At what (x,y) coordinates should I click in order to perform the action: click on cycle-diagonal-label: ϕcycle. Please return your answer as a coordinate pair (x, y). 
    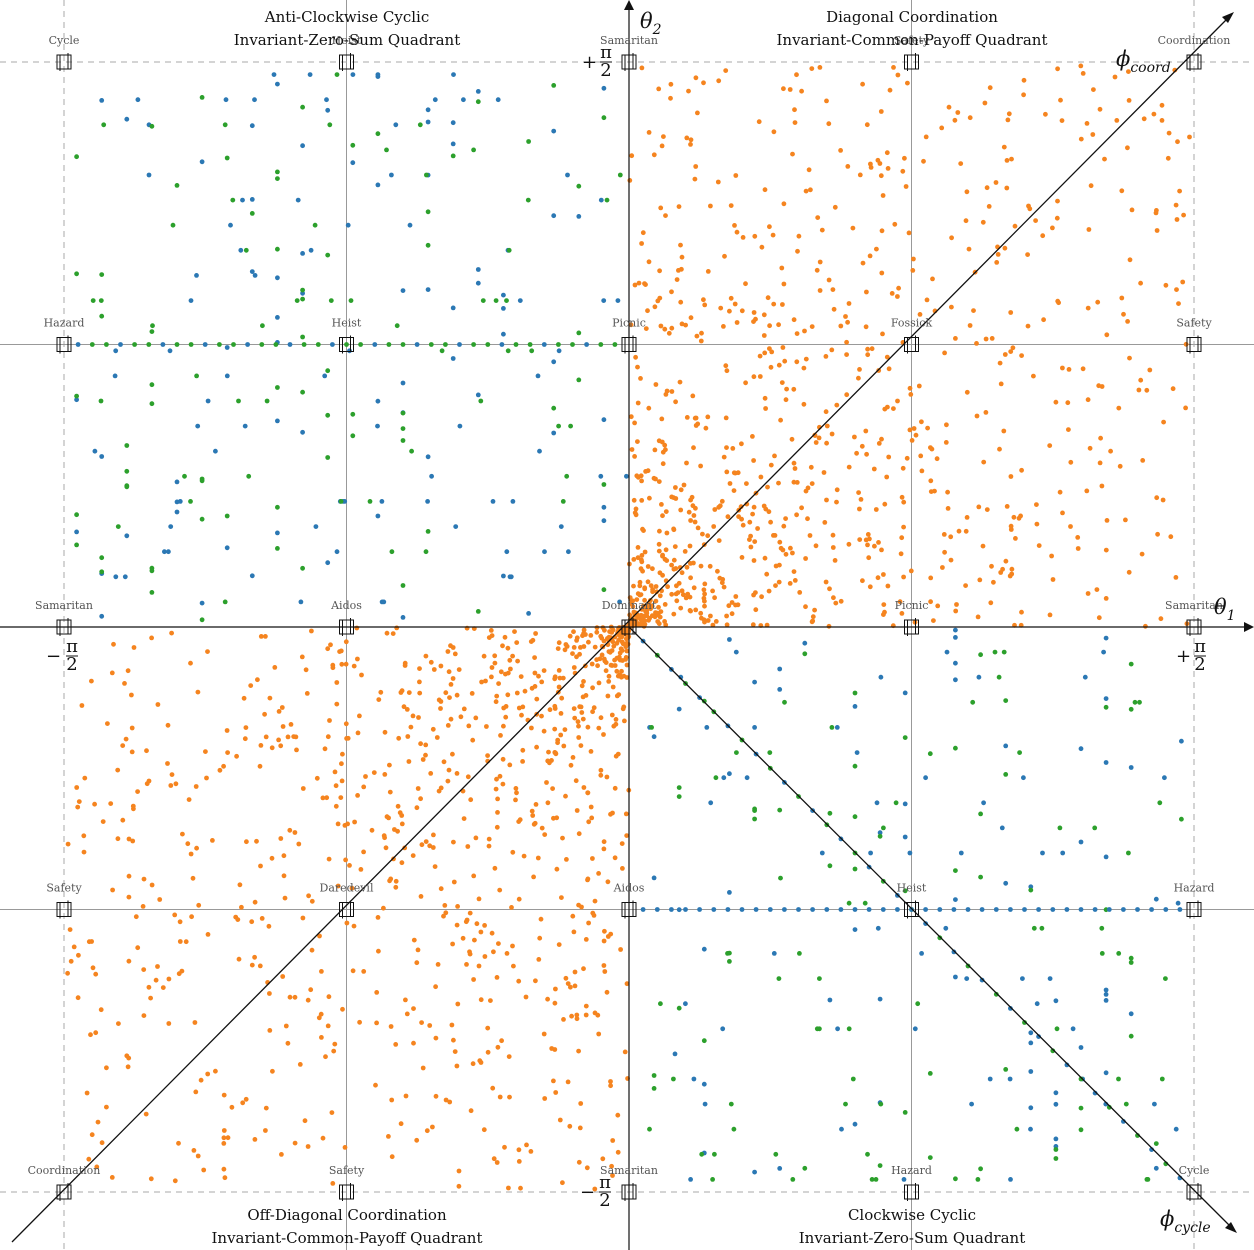
    Looking at the image, I should click on (1185, 1221).